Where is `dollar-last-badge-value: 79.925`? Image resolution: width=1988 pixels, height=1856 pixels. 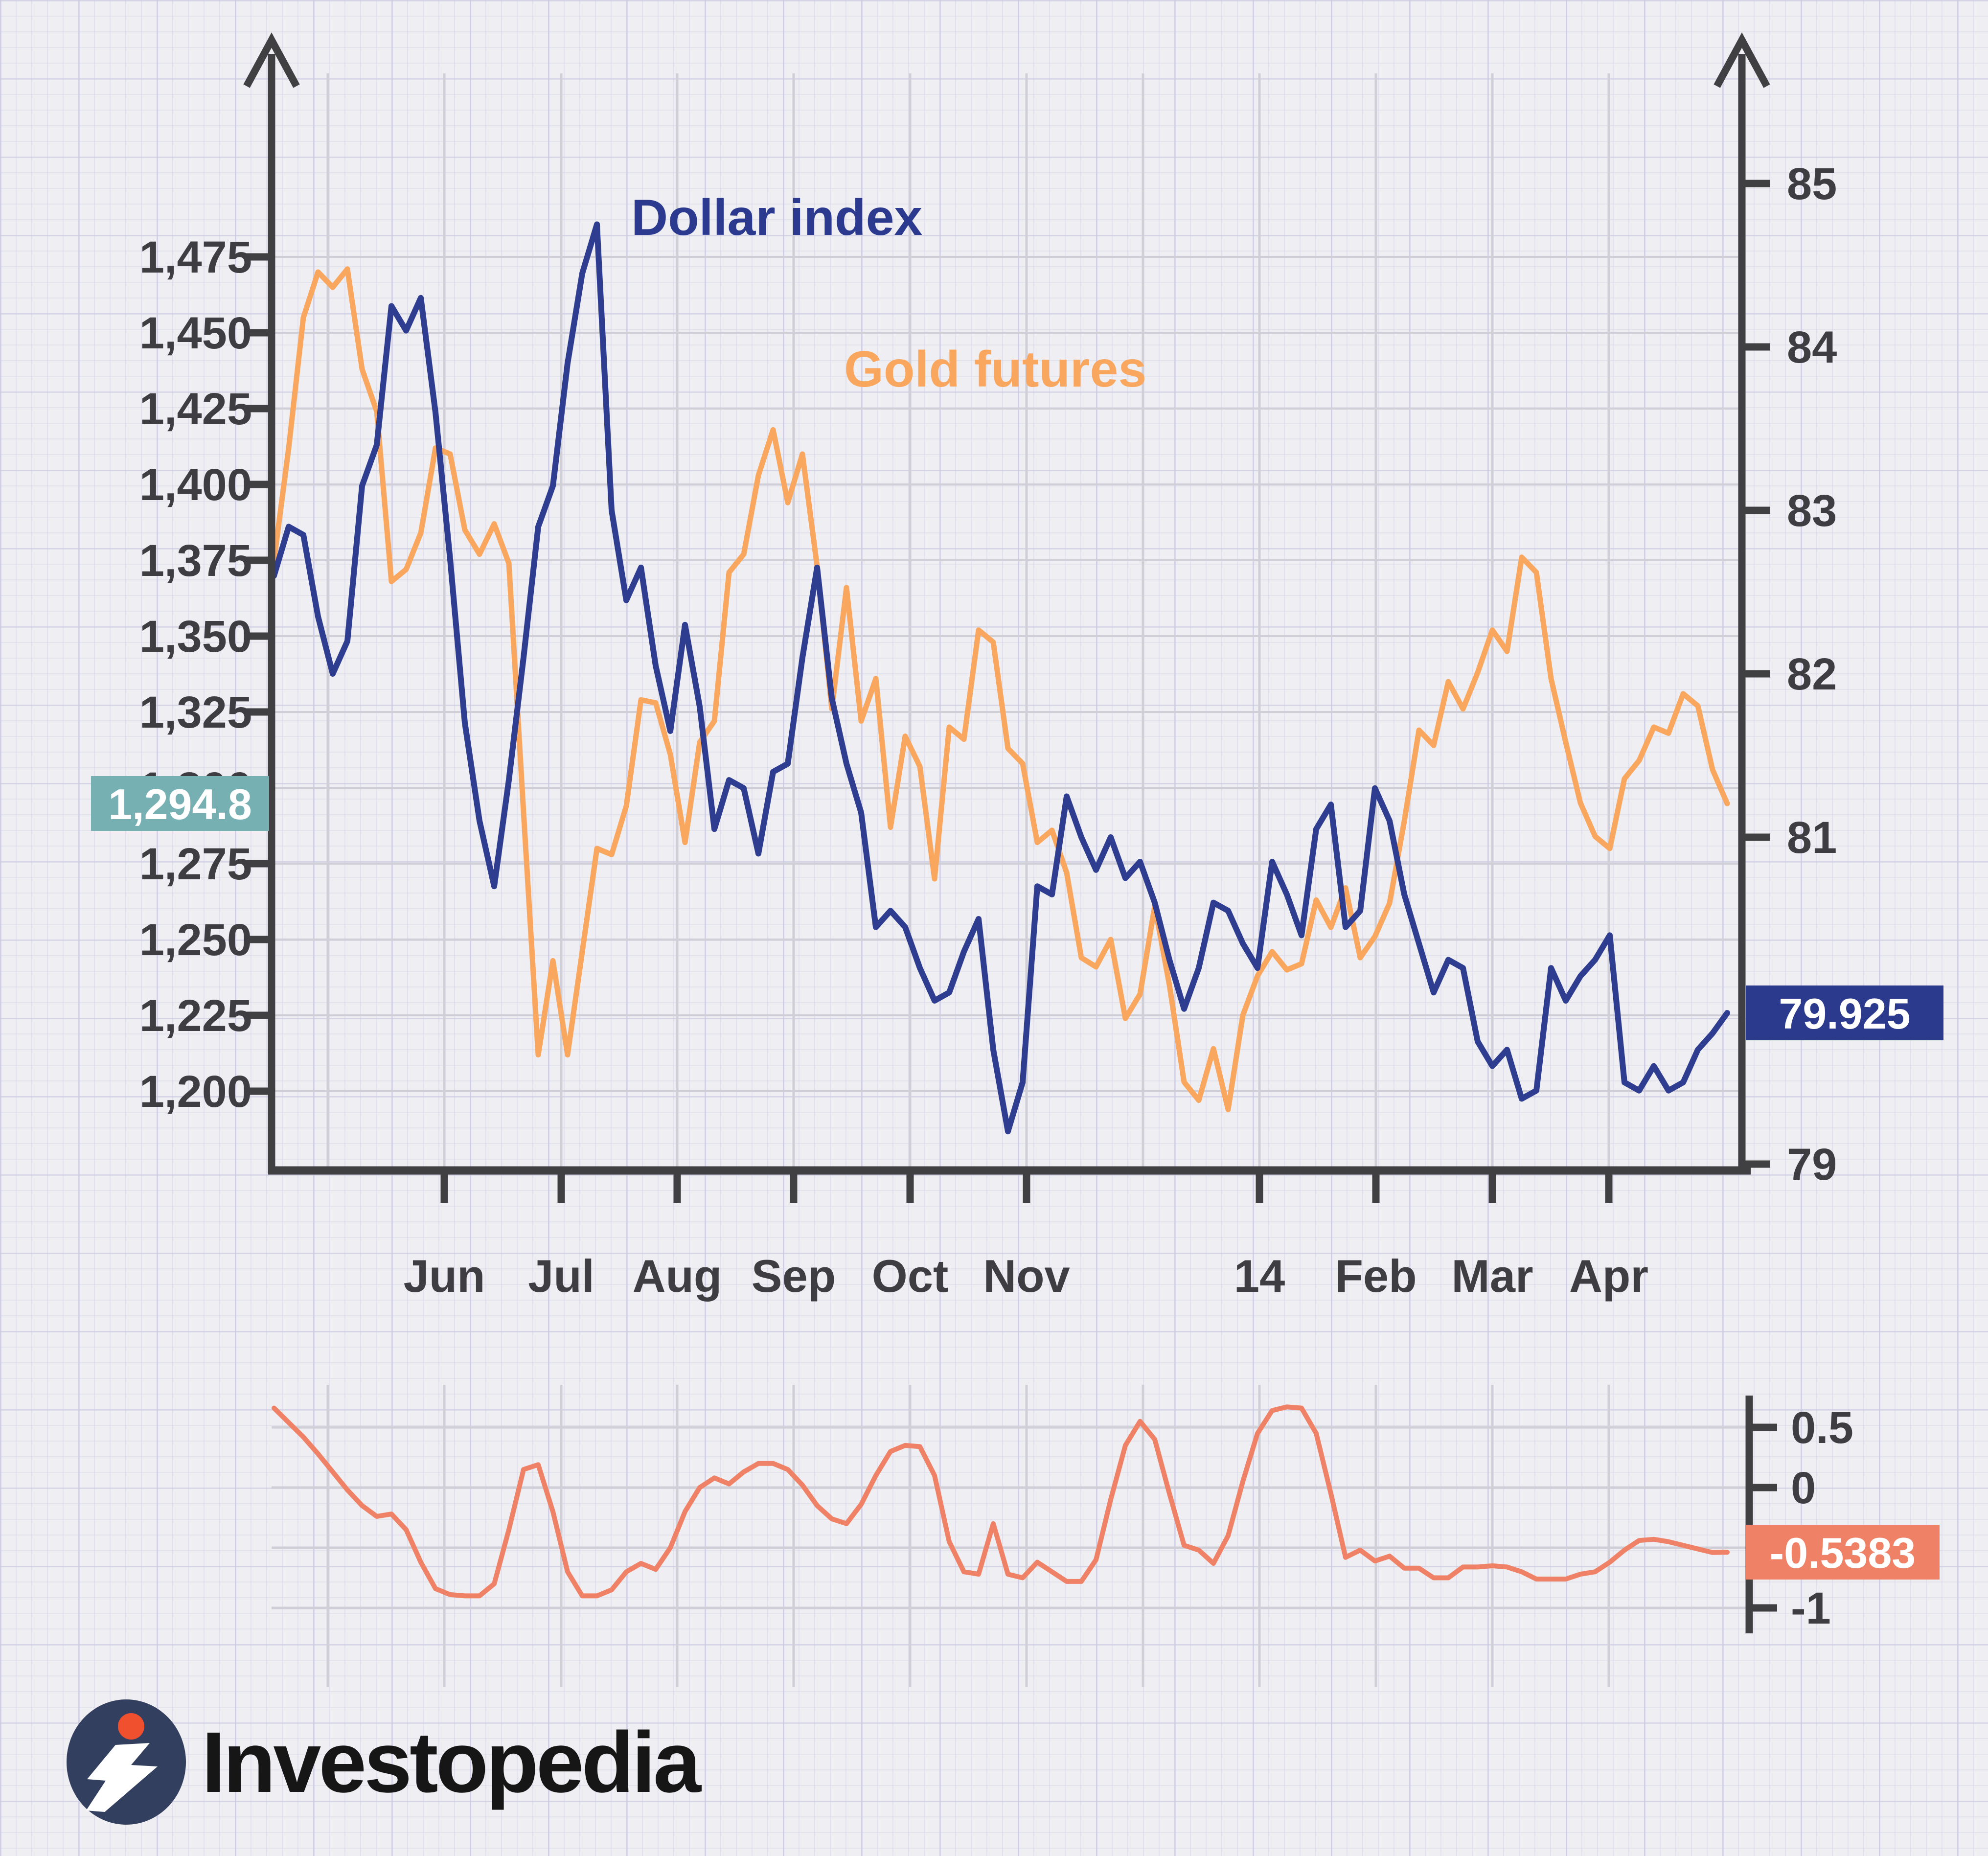
dollar-last-badge-value: 79.925 is located at coordinates (1844, 1013).